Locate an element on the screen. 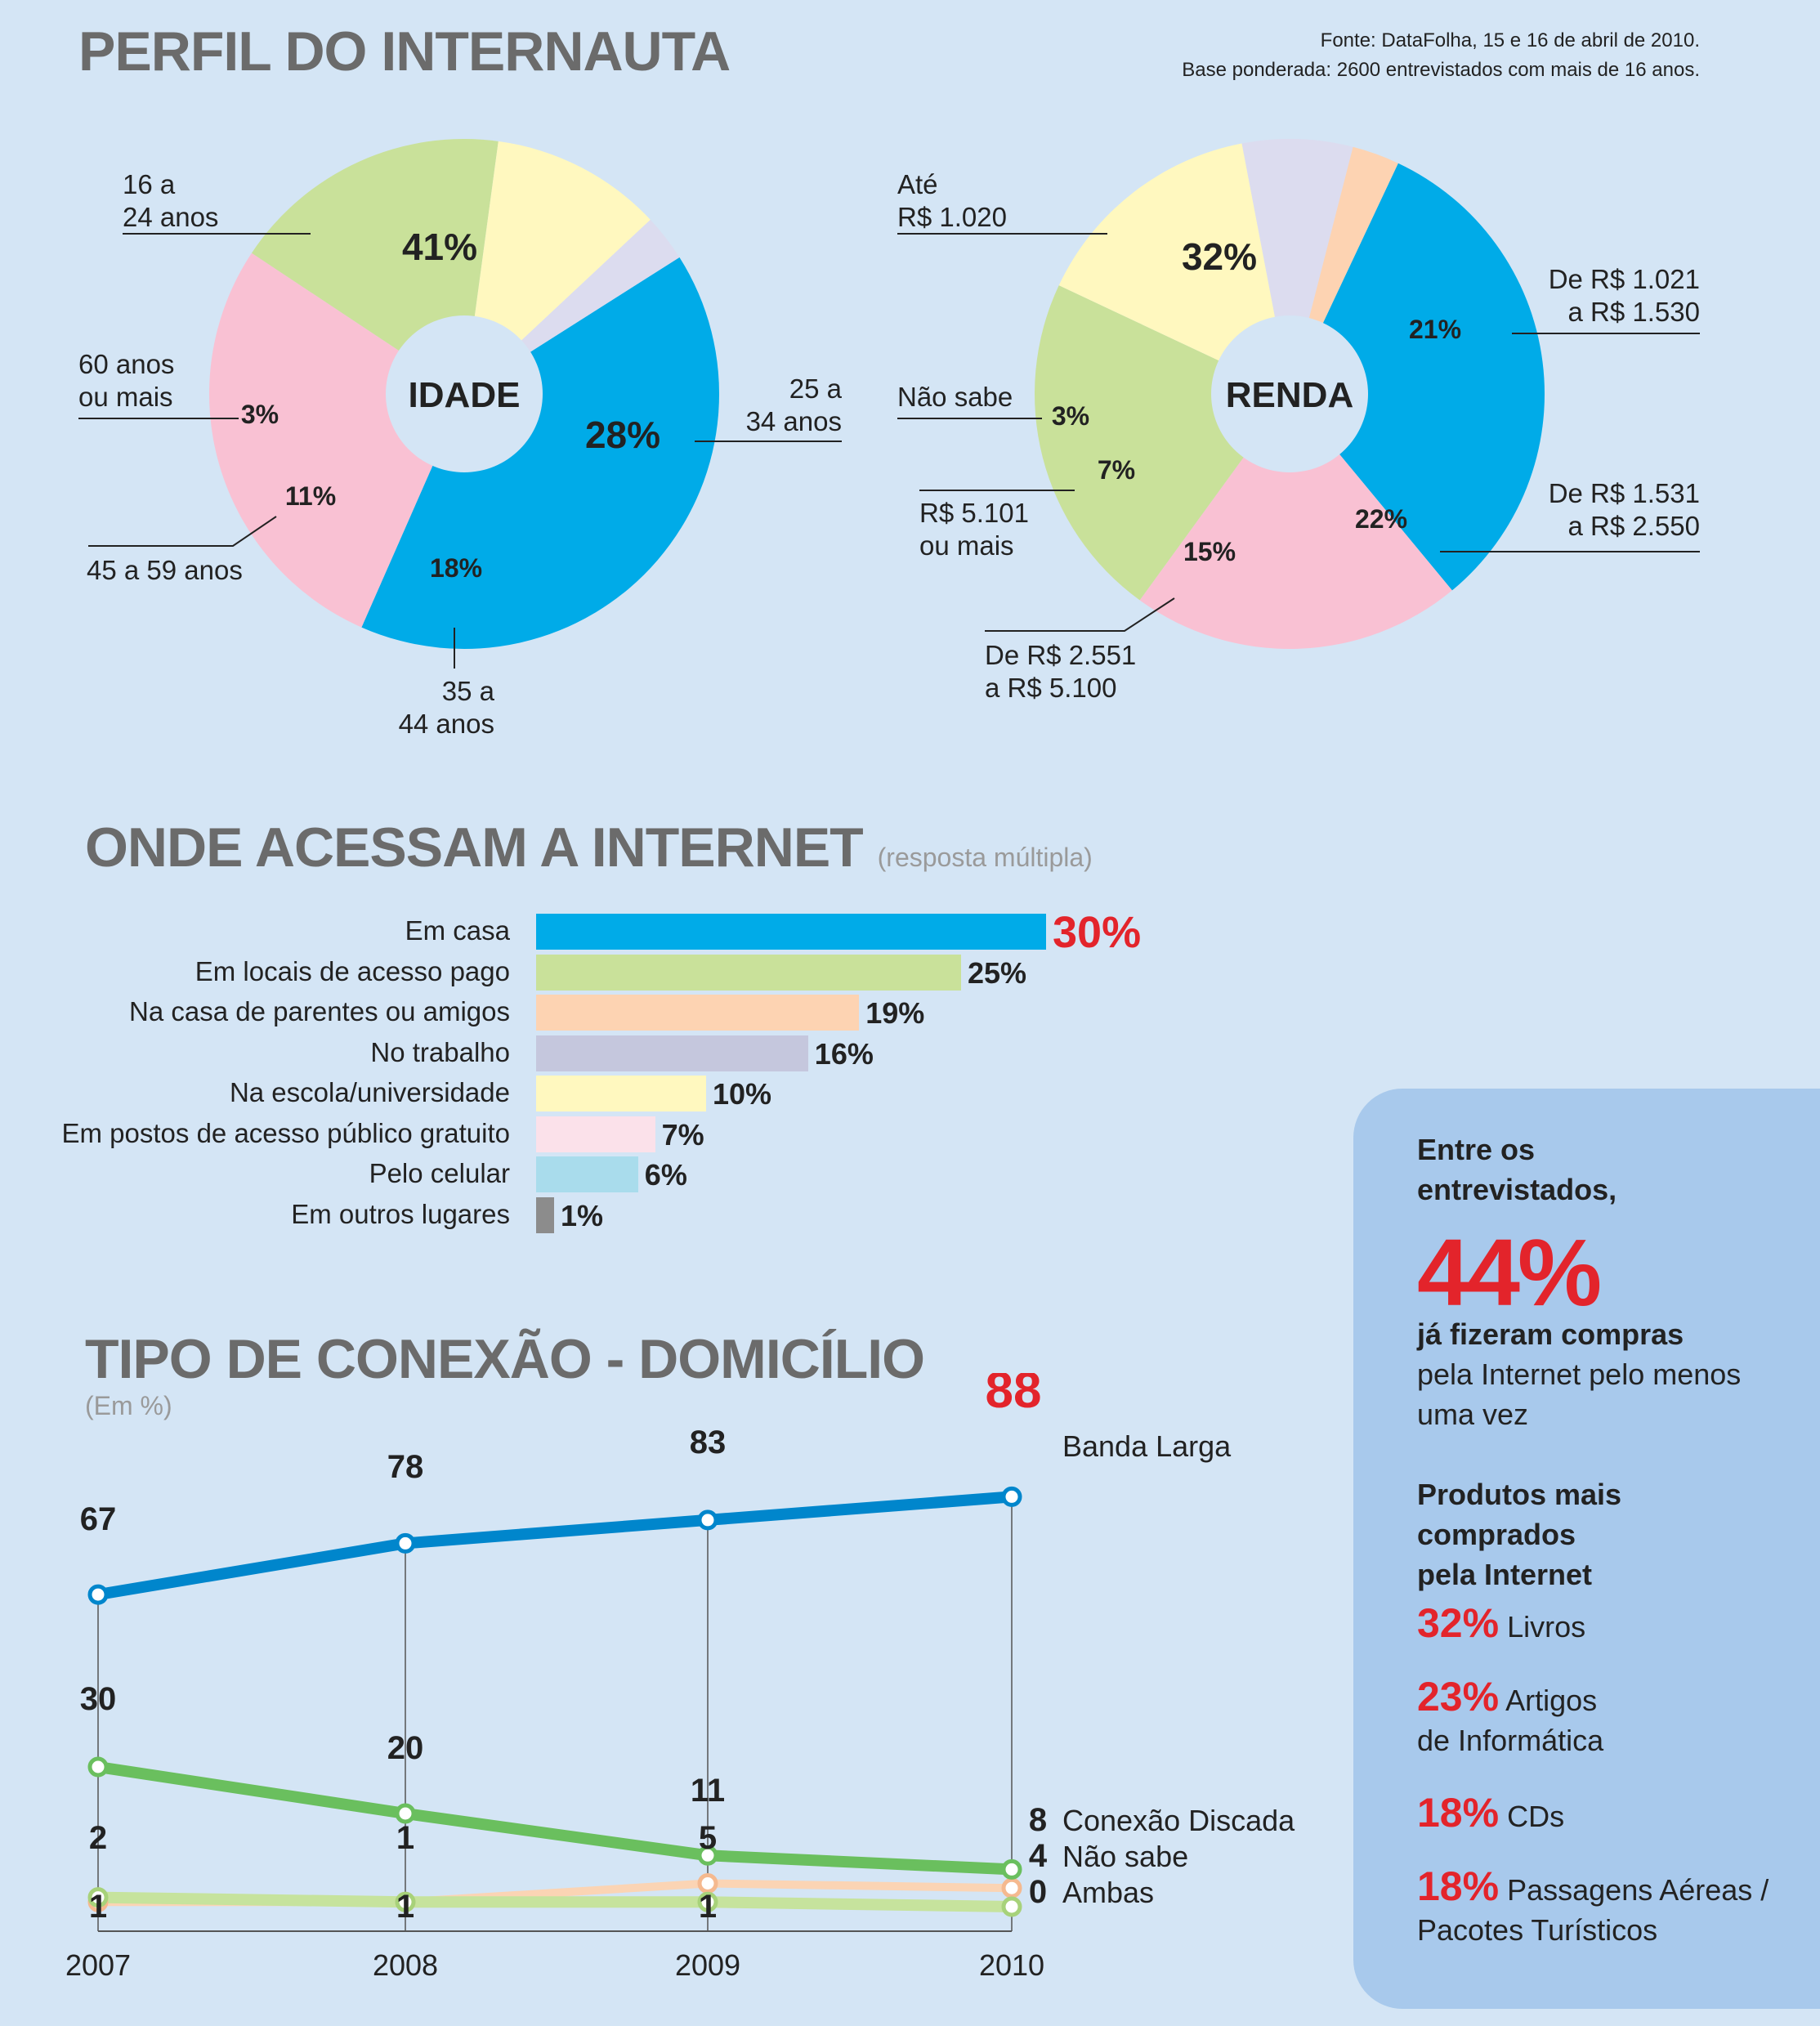 Image resolution: width=1820 pixels, height=2026 pixels. label-60-mais: 60 anos ou mais is located at coordinates (126, 381).